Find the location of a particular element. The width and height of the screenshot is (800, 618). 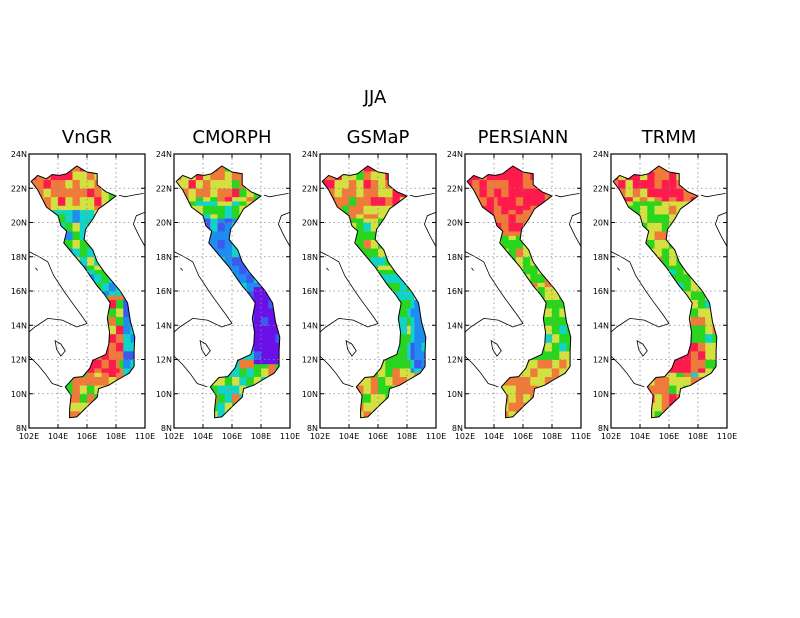

panel-title: GSMaP is located at coordinates (378, 137).